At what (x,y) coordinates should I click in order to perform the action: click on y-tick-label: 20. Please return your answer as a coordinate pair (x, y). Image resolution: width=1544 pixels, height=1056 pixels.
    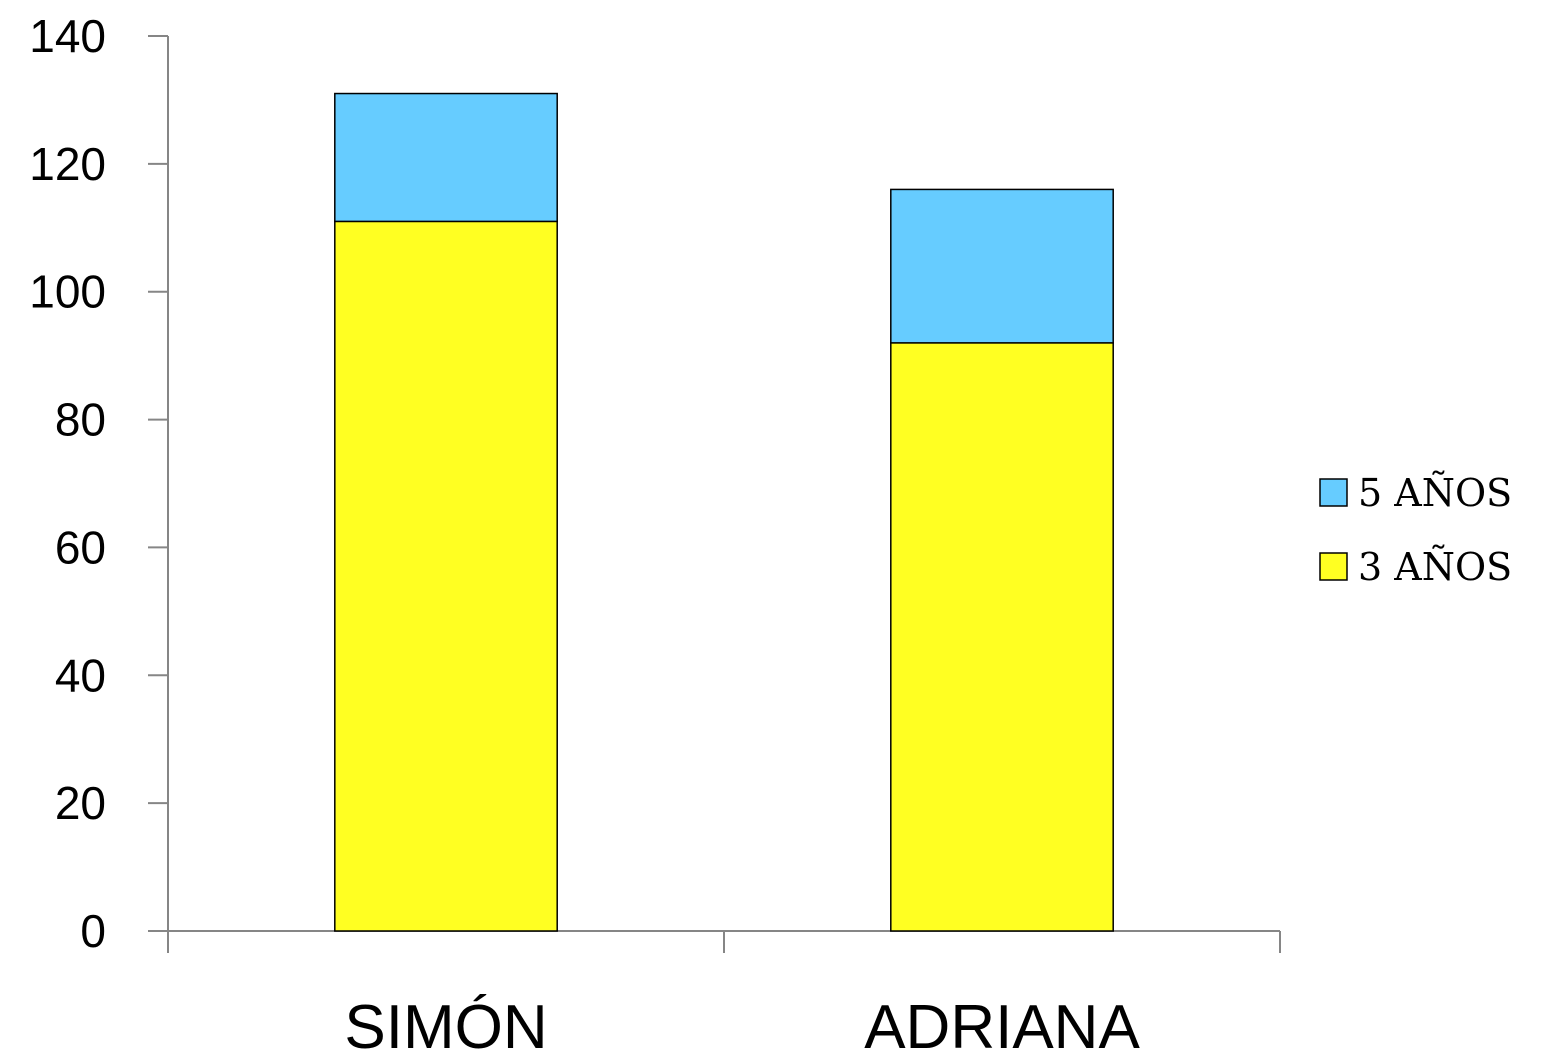
    Looking at the image, I should click on (80, 803).